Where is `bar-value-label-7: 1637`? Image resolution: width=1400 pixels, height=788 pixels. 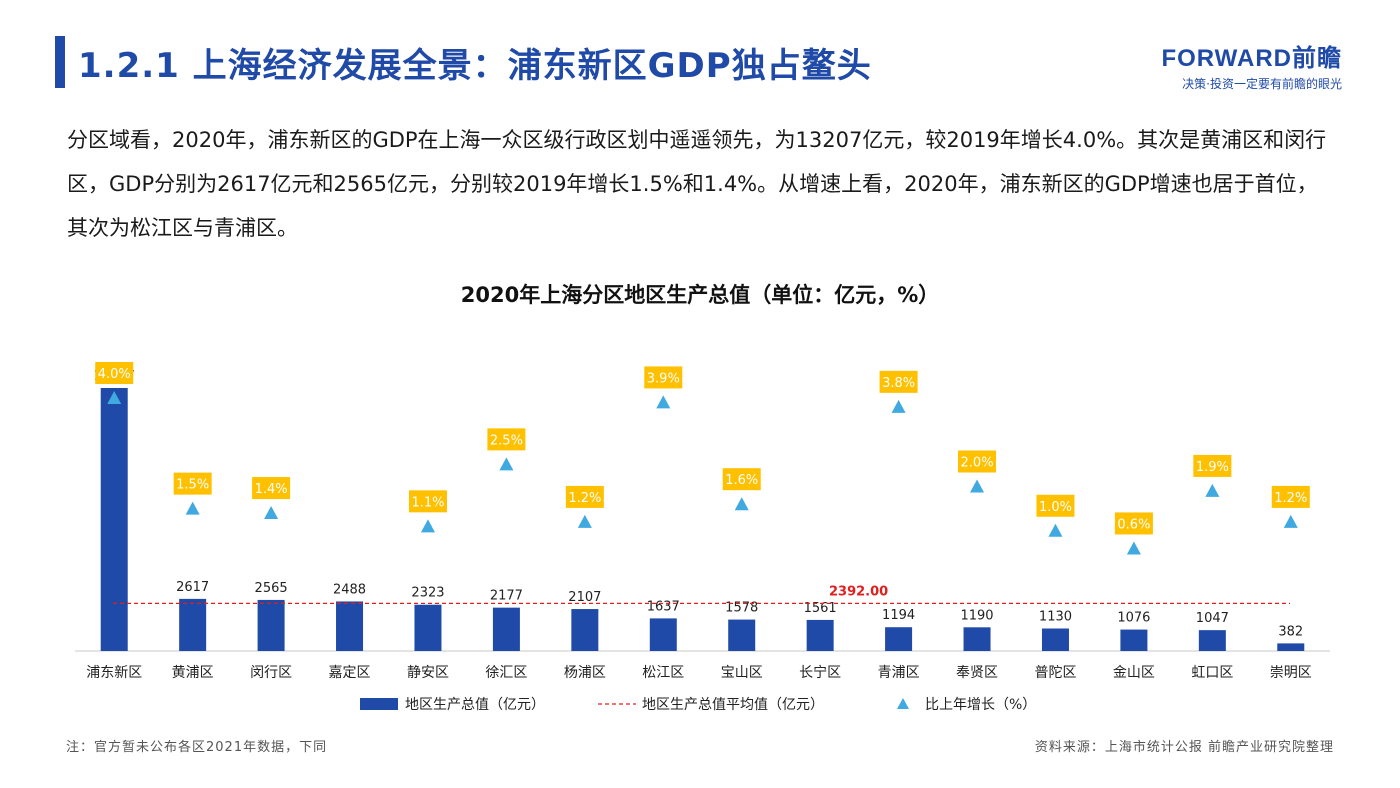
bar-value-label-7: 1637 is located at coordinates (663, 606).